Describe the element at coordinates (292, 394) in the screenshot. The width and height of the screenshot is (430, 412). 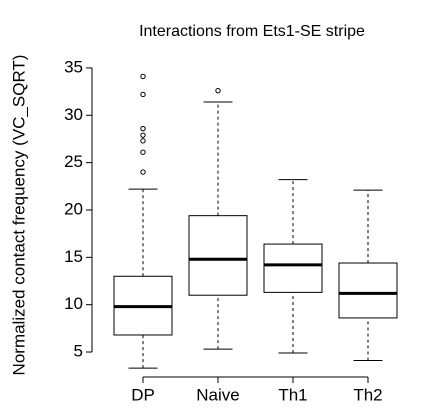
I see `x-tick-label: Th1` at that location.